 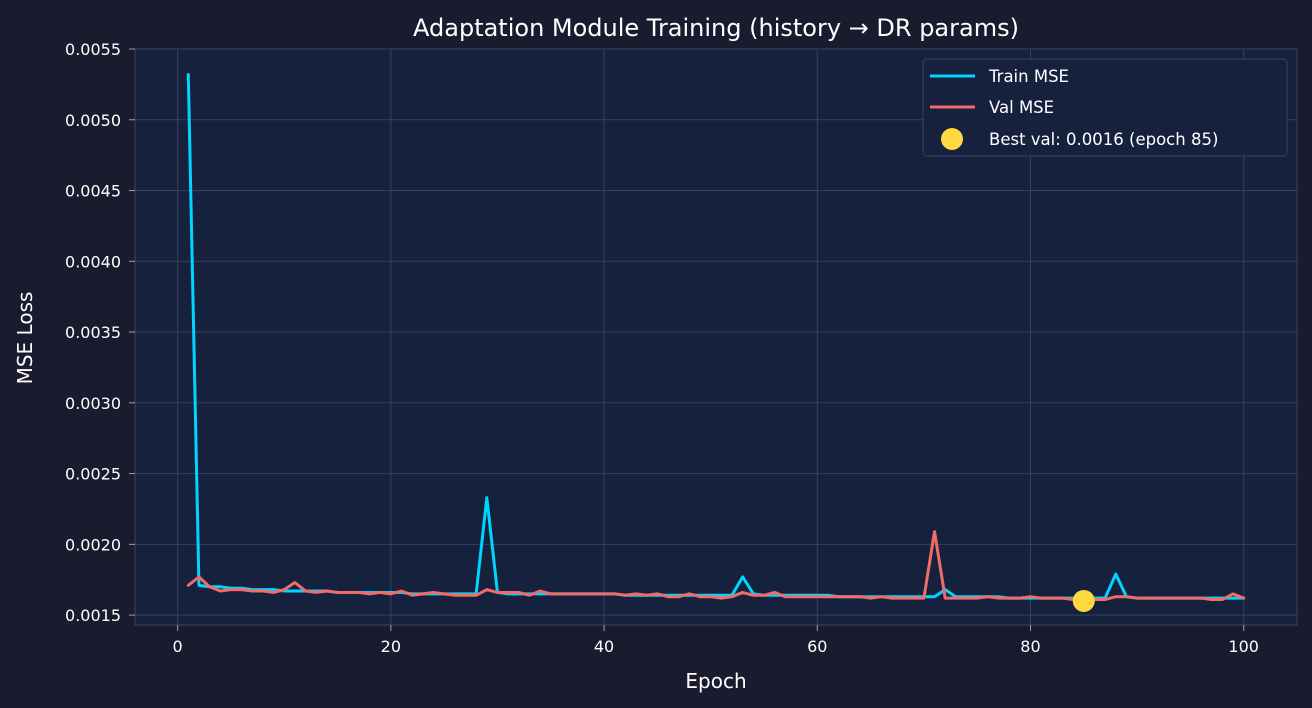 What do you see at coordinates (1103, 139) in the screenshot?
I see `legend-best-label: Best val: 0.0016 (epoch 85)` at bounding box center [1103, 139].